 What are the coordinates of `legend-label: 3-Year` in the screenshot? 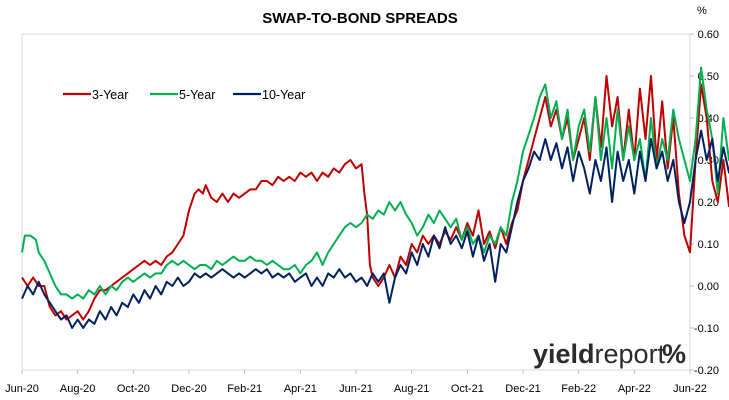 It's located at (110, 95).